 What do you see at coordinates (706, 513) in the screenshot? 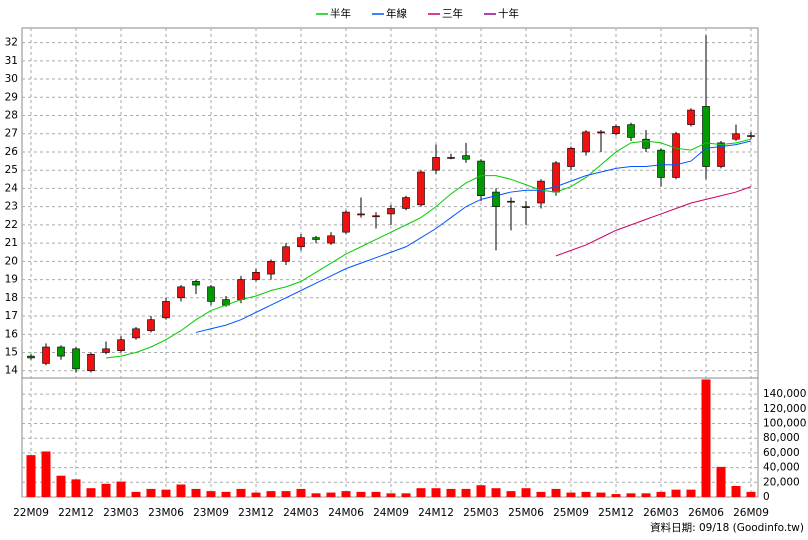
I see `x-tick-label: 26M06` at bounding box center [706, 513].